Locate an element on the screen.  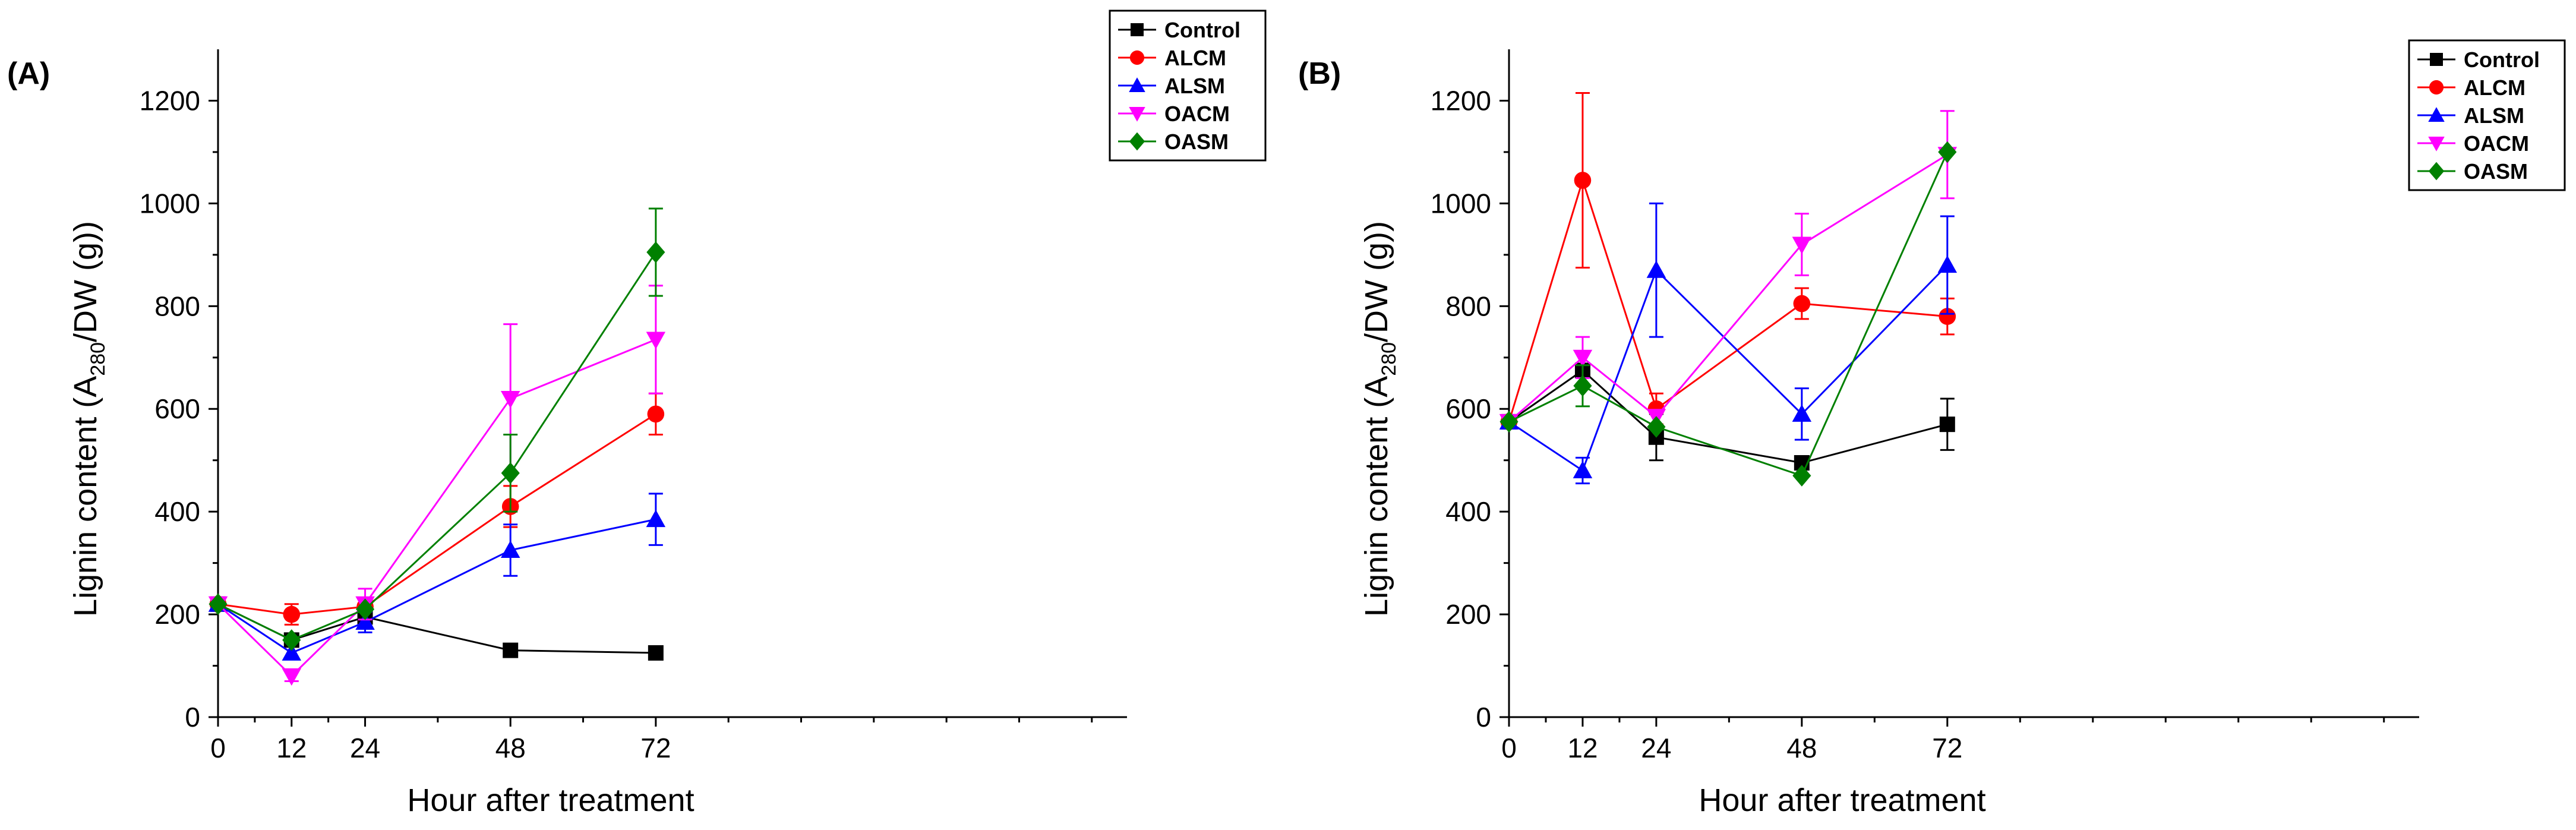
series-oasm is located at coordinates (1728, 314).